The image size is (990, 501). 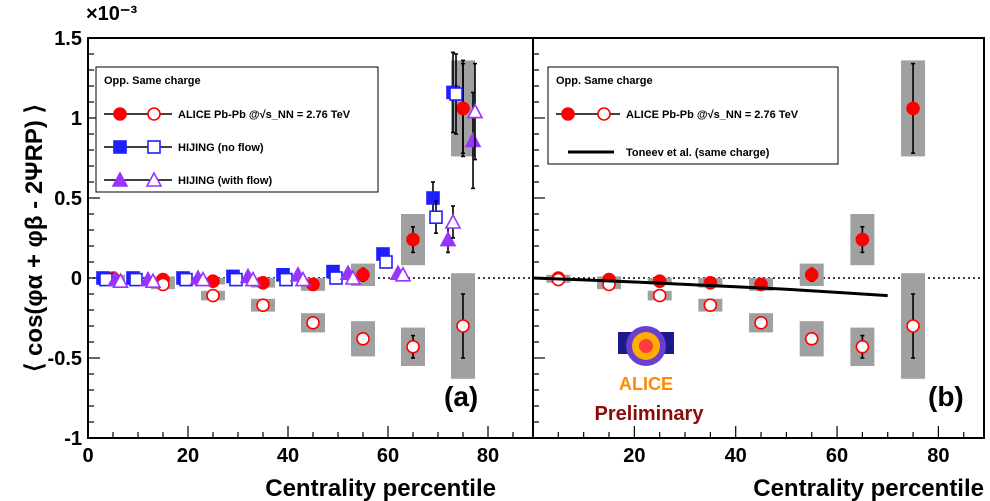 I want to click on panel-a-tag: (a), so click(x=461, y=396).